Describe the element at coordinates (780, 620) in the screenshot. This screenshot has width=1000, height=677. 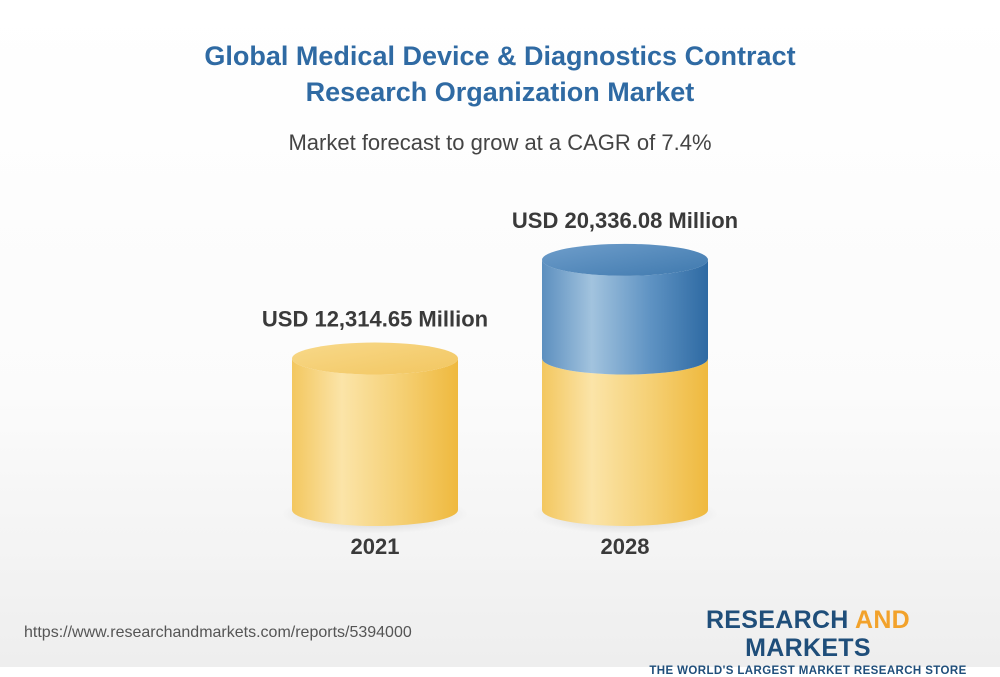
I see `brand-name-part-1: RESEARCH` at that location.